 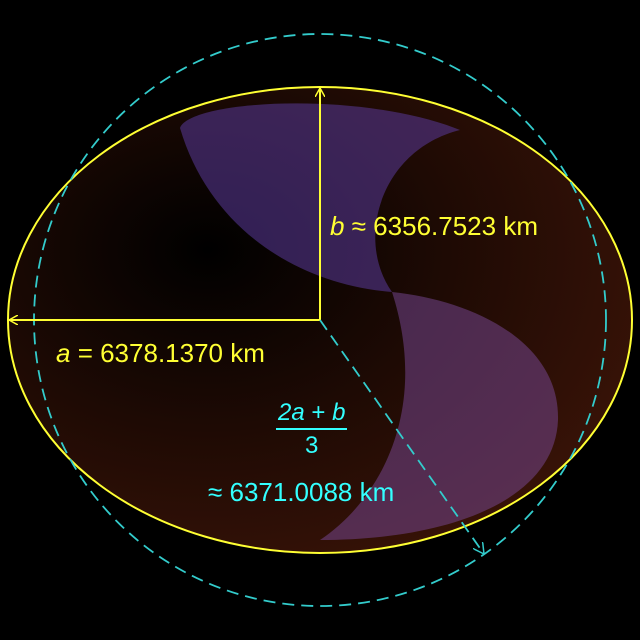 I want to click on numerator-plus: +, so click(x=318, y=412).